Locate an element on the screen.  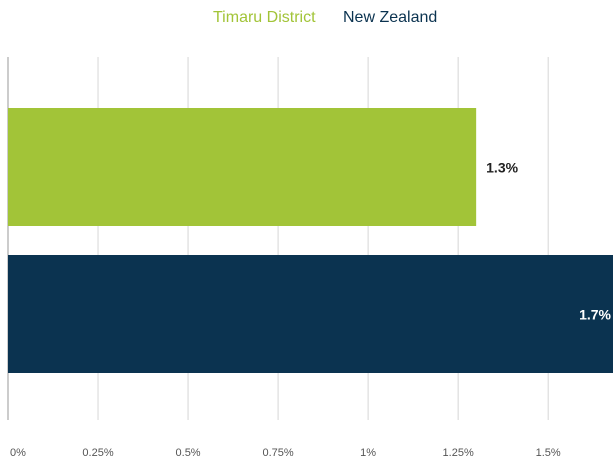
x-tick-label: 0.25% is located at coordinates (97, 453).